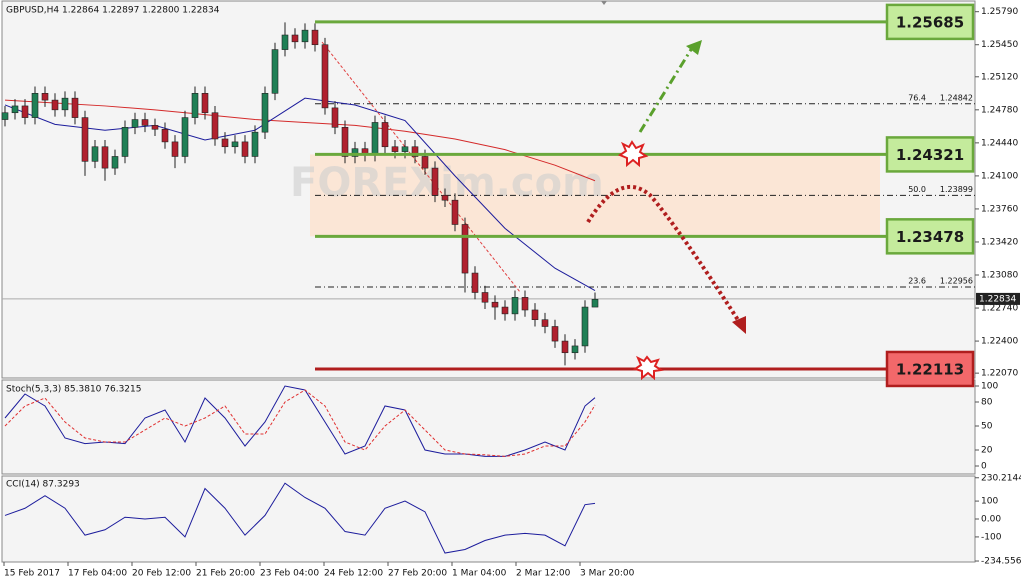  I want to click on level-label: 1.23478, so click(930, 237).